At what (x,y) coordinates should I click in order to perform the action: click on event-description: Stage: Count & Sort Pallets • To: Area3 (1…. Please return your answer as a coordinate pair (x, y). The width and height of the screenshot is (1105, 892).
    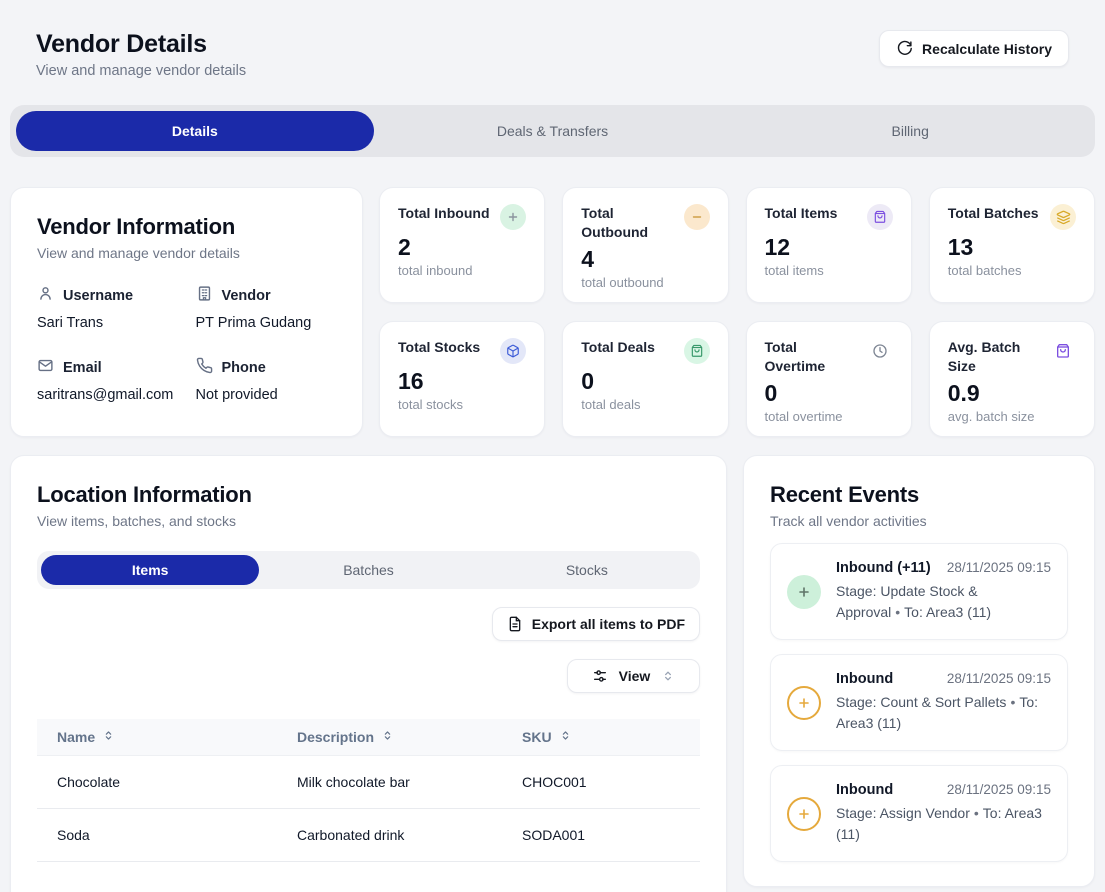
    Looking at the image, I should click on (943, 713).